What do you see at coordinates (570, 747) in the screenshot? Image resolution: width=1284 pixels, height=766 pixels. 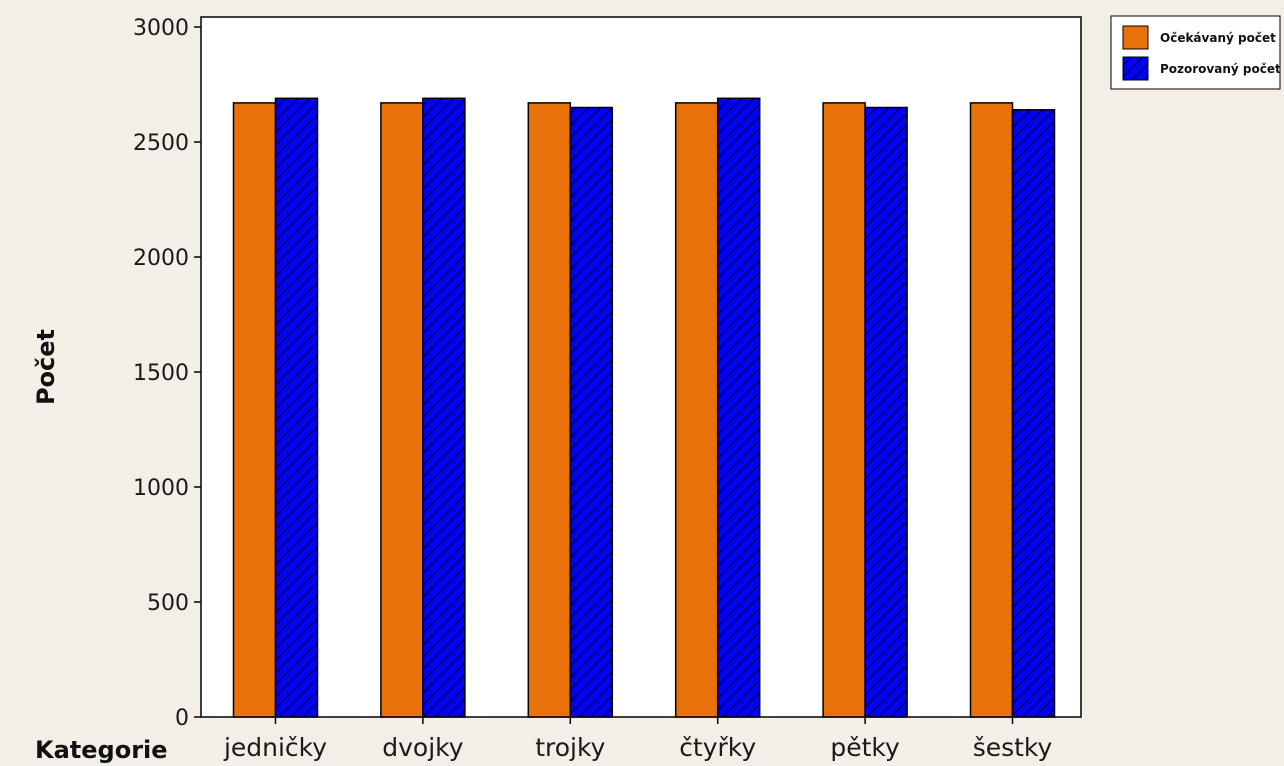 I see `x-tick-label: trojky` at bounding box center [570, 747].